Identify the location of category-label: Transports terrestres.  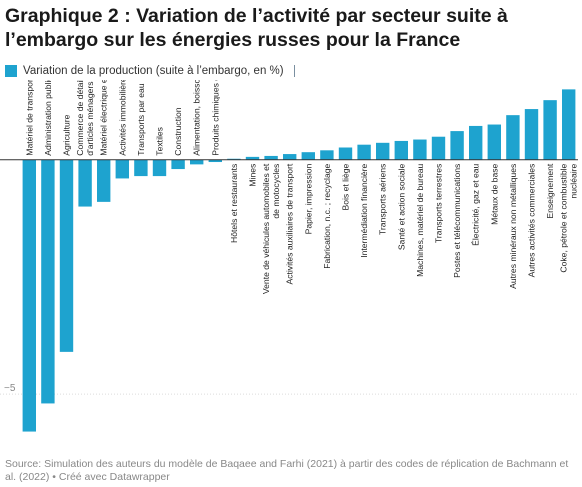
(439, 203).